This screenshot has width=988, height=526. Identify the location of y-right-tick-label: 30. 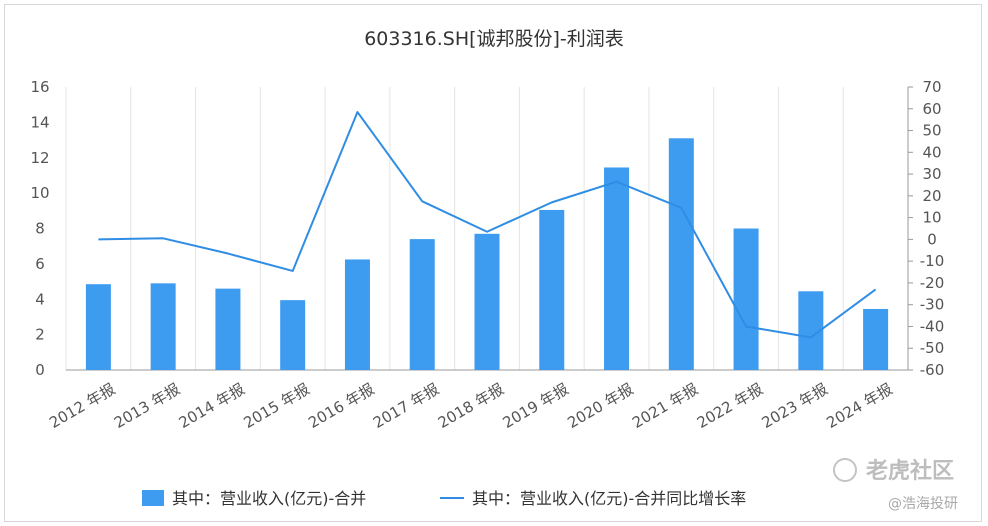
(931, 174).